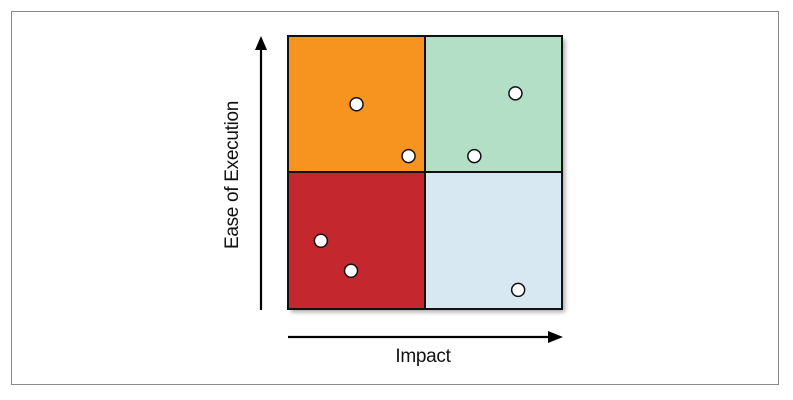  What do you see at coordinates (261, 43) in the screenshot?
I see `y-axis-arrowhead` at bounding box center [261, 43].